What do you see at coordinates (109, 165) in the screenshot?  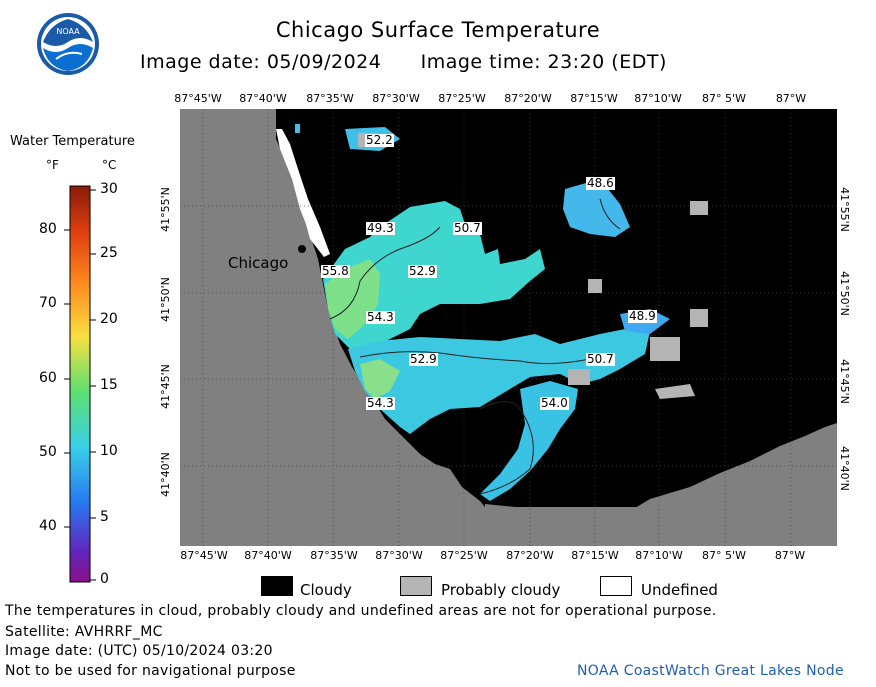 I see `unit-celsius: °C` at bounding box center [109, 165].